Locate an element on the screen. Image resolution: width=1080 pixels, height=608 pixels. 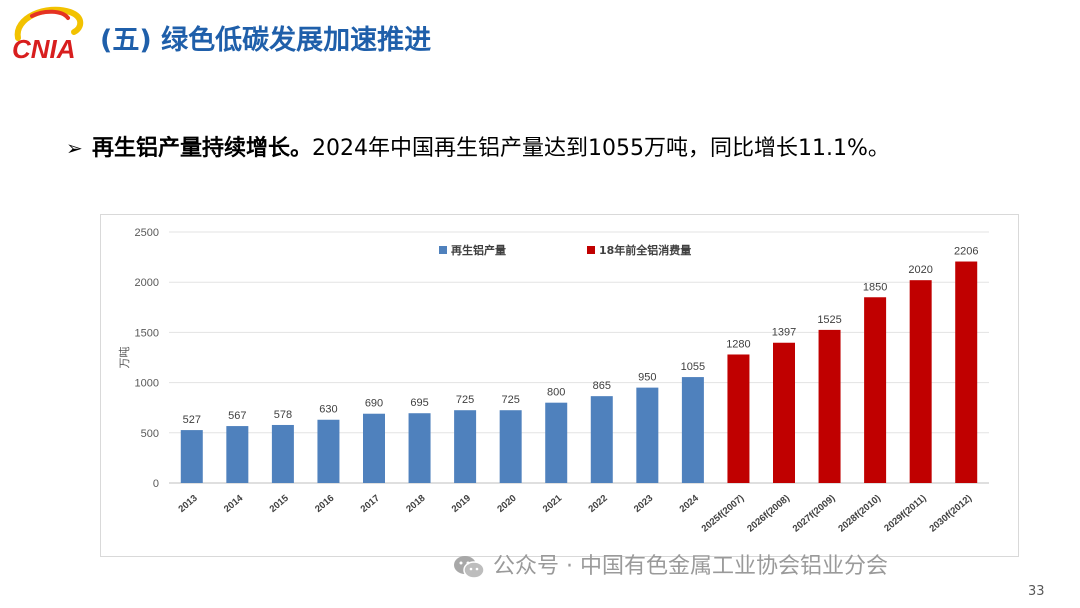
x-tick-label: 2023 is located at coordinates (643, 504).